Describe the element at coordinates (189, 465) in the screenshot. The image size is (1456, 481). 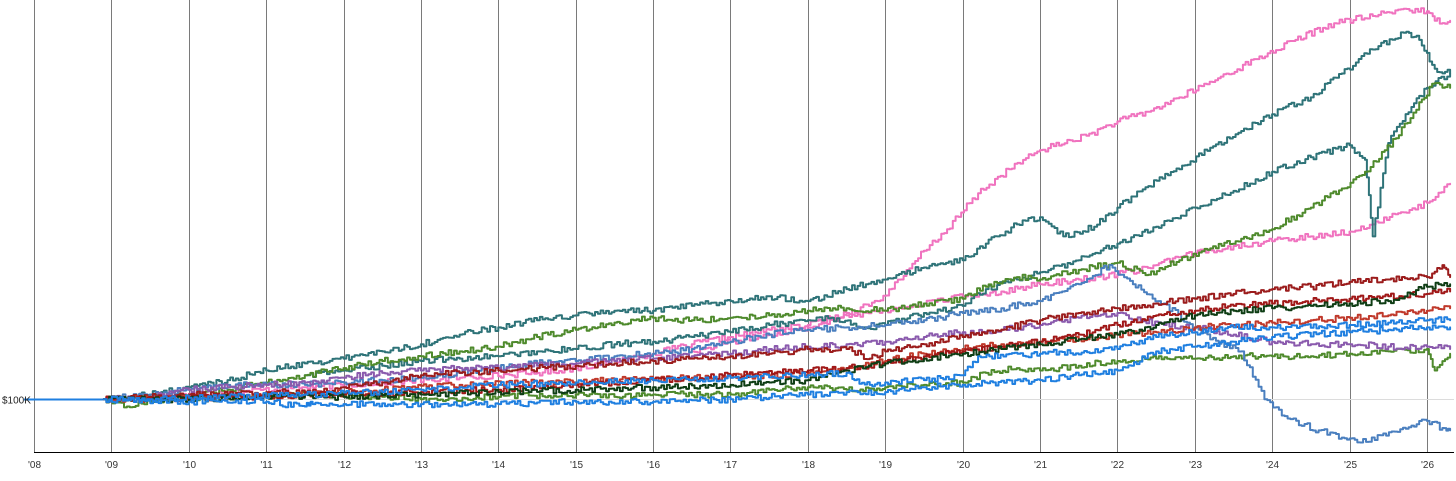
I see `x-tick-label-2010: '10` at that location.